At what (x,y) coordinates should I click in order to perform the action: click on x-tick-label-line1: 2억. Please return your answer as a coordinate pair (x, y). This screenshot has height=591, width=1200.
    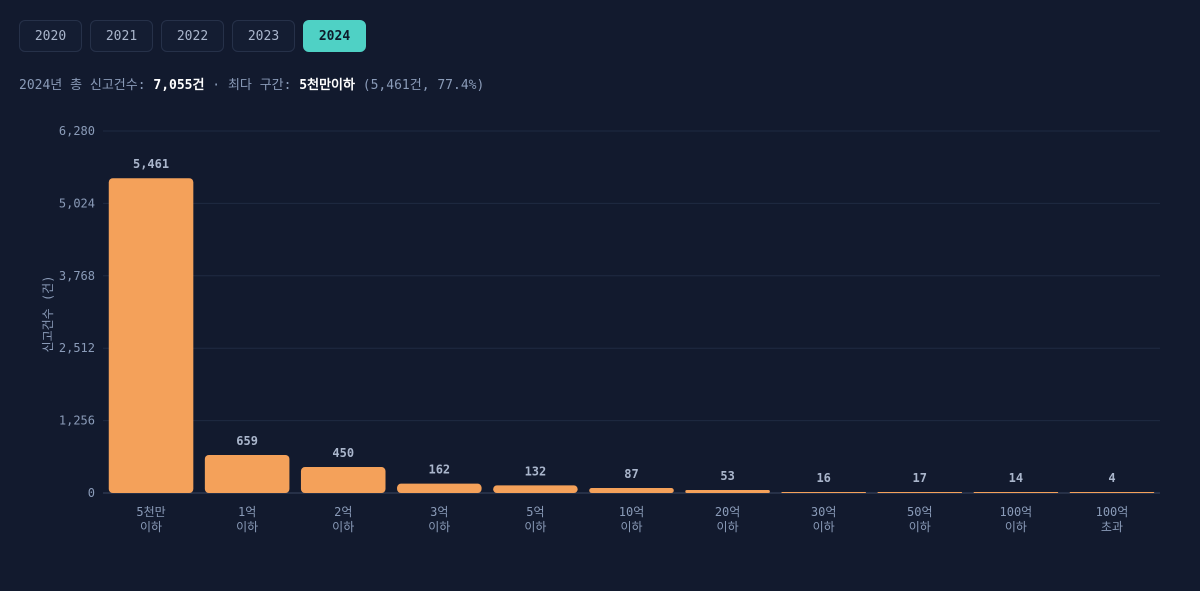
    Looking at the image, I should click on (343, 512).